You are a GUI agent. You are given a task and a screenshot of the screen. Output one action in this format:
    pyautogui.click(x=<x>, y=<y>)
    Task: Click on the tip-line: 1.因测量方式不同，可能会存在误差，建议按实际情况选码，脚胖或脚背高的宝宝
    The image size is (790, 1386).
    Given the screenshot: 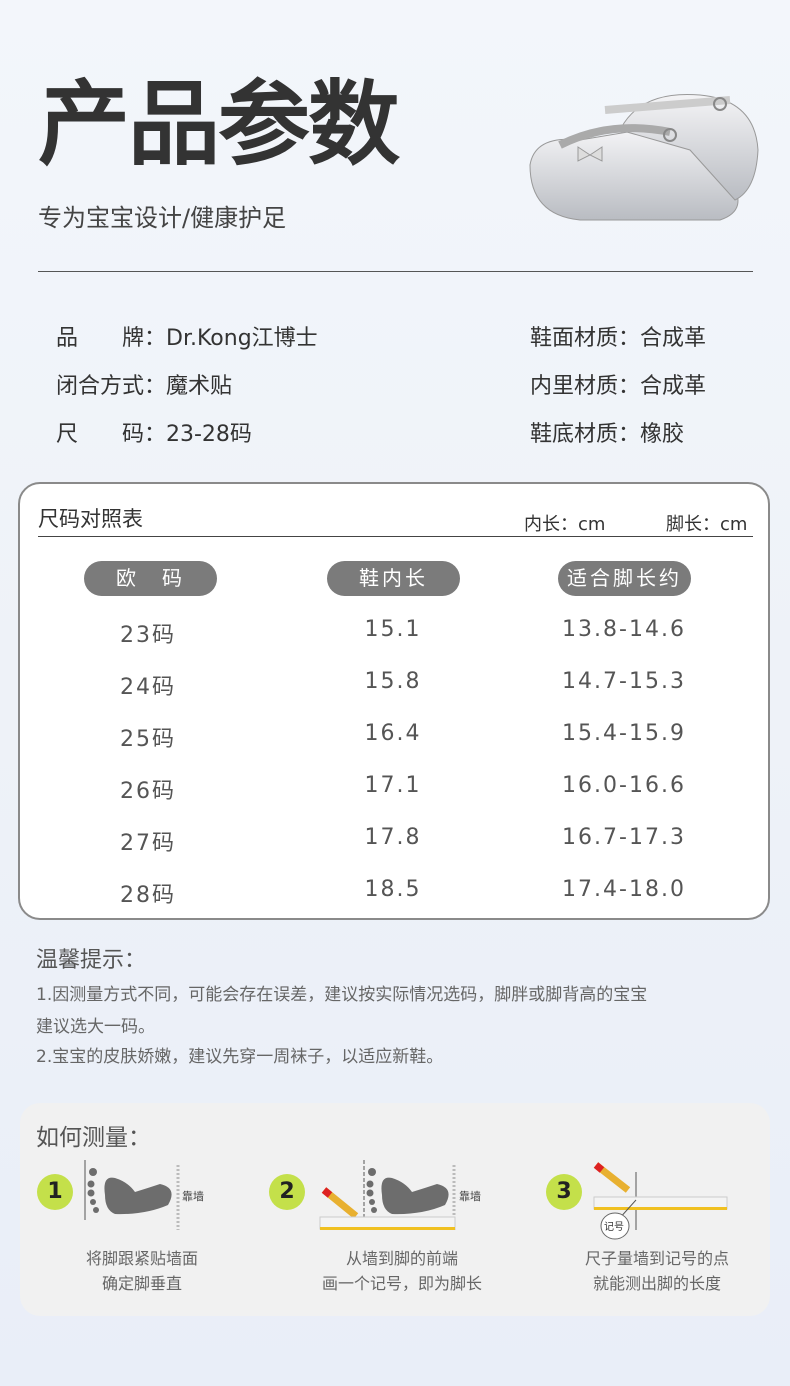 What is the action you would take?
    pyautogui.click(x=342, y=995)
    